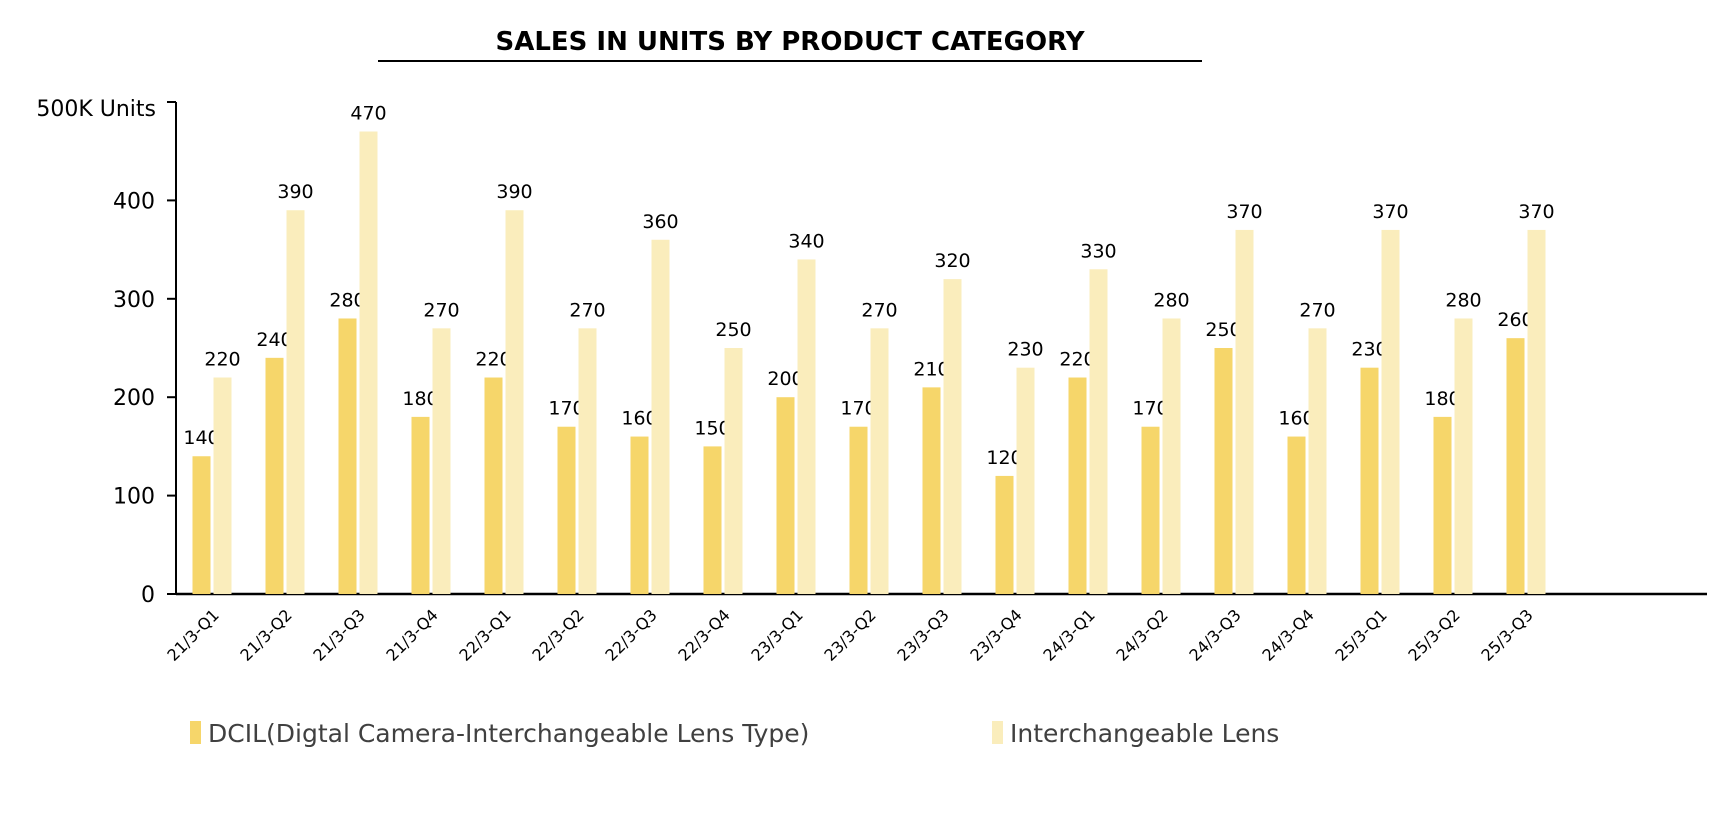  I want to click on legend-label: Interchangeable Lens, so click(1144, 733).